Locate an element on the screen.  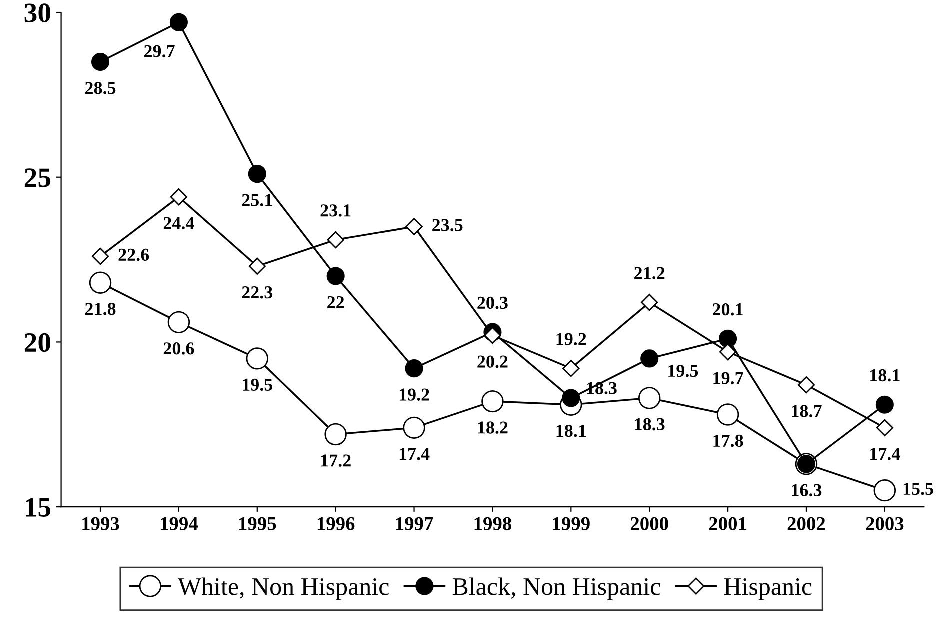
data-label: 28.5 is located at coordinates (100, 88).